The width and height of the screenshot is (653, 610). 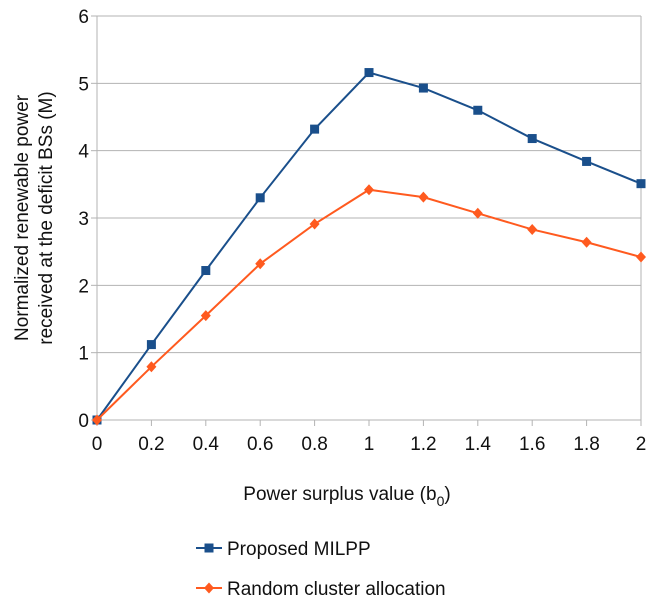 What do you see at coordinates (209, 588) in the screenshot?
I see `legend-marker-diamond` at bounding box center [209, 588].